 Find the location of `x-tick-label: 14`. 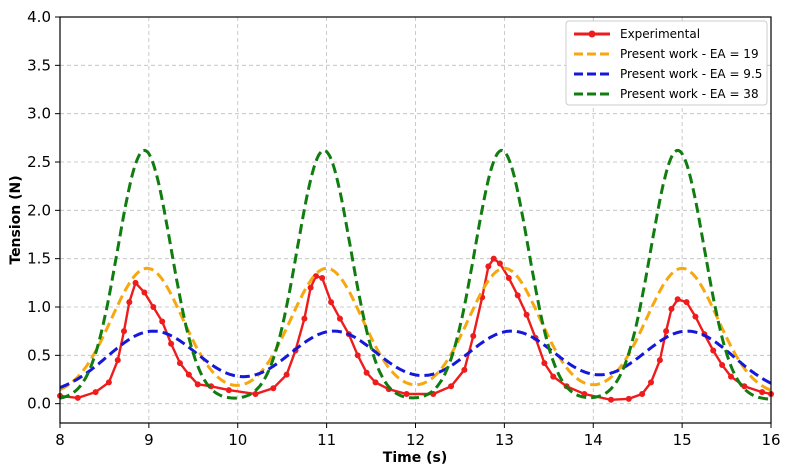

x-tick-label: 14 is located at coordinates (593, 440).